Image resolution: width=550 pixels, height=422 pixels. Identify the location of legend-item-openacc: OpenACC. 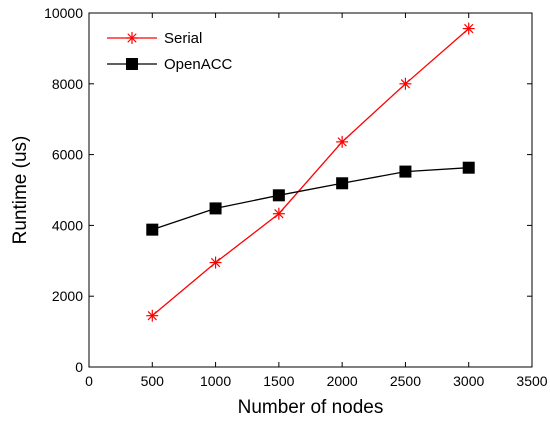
(170, 64).